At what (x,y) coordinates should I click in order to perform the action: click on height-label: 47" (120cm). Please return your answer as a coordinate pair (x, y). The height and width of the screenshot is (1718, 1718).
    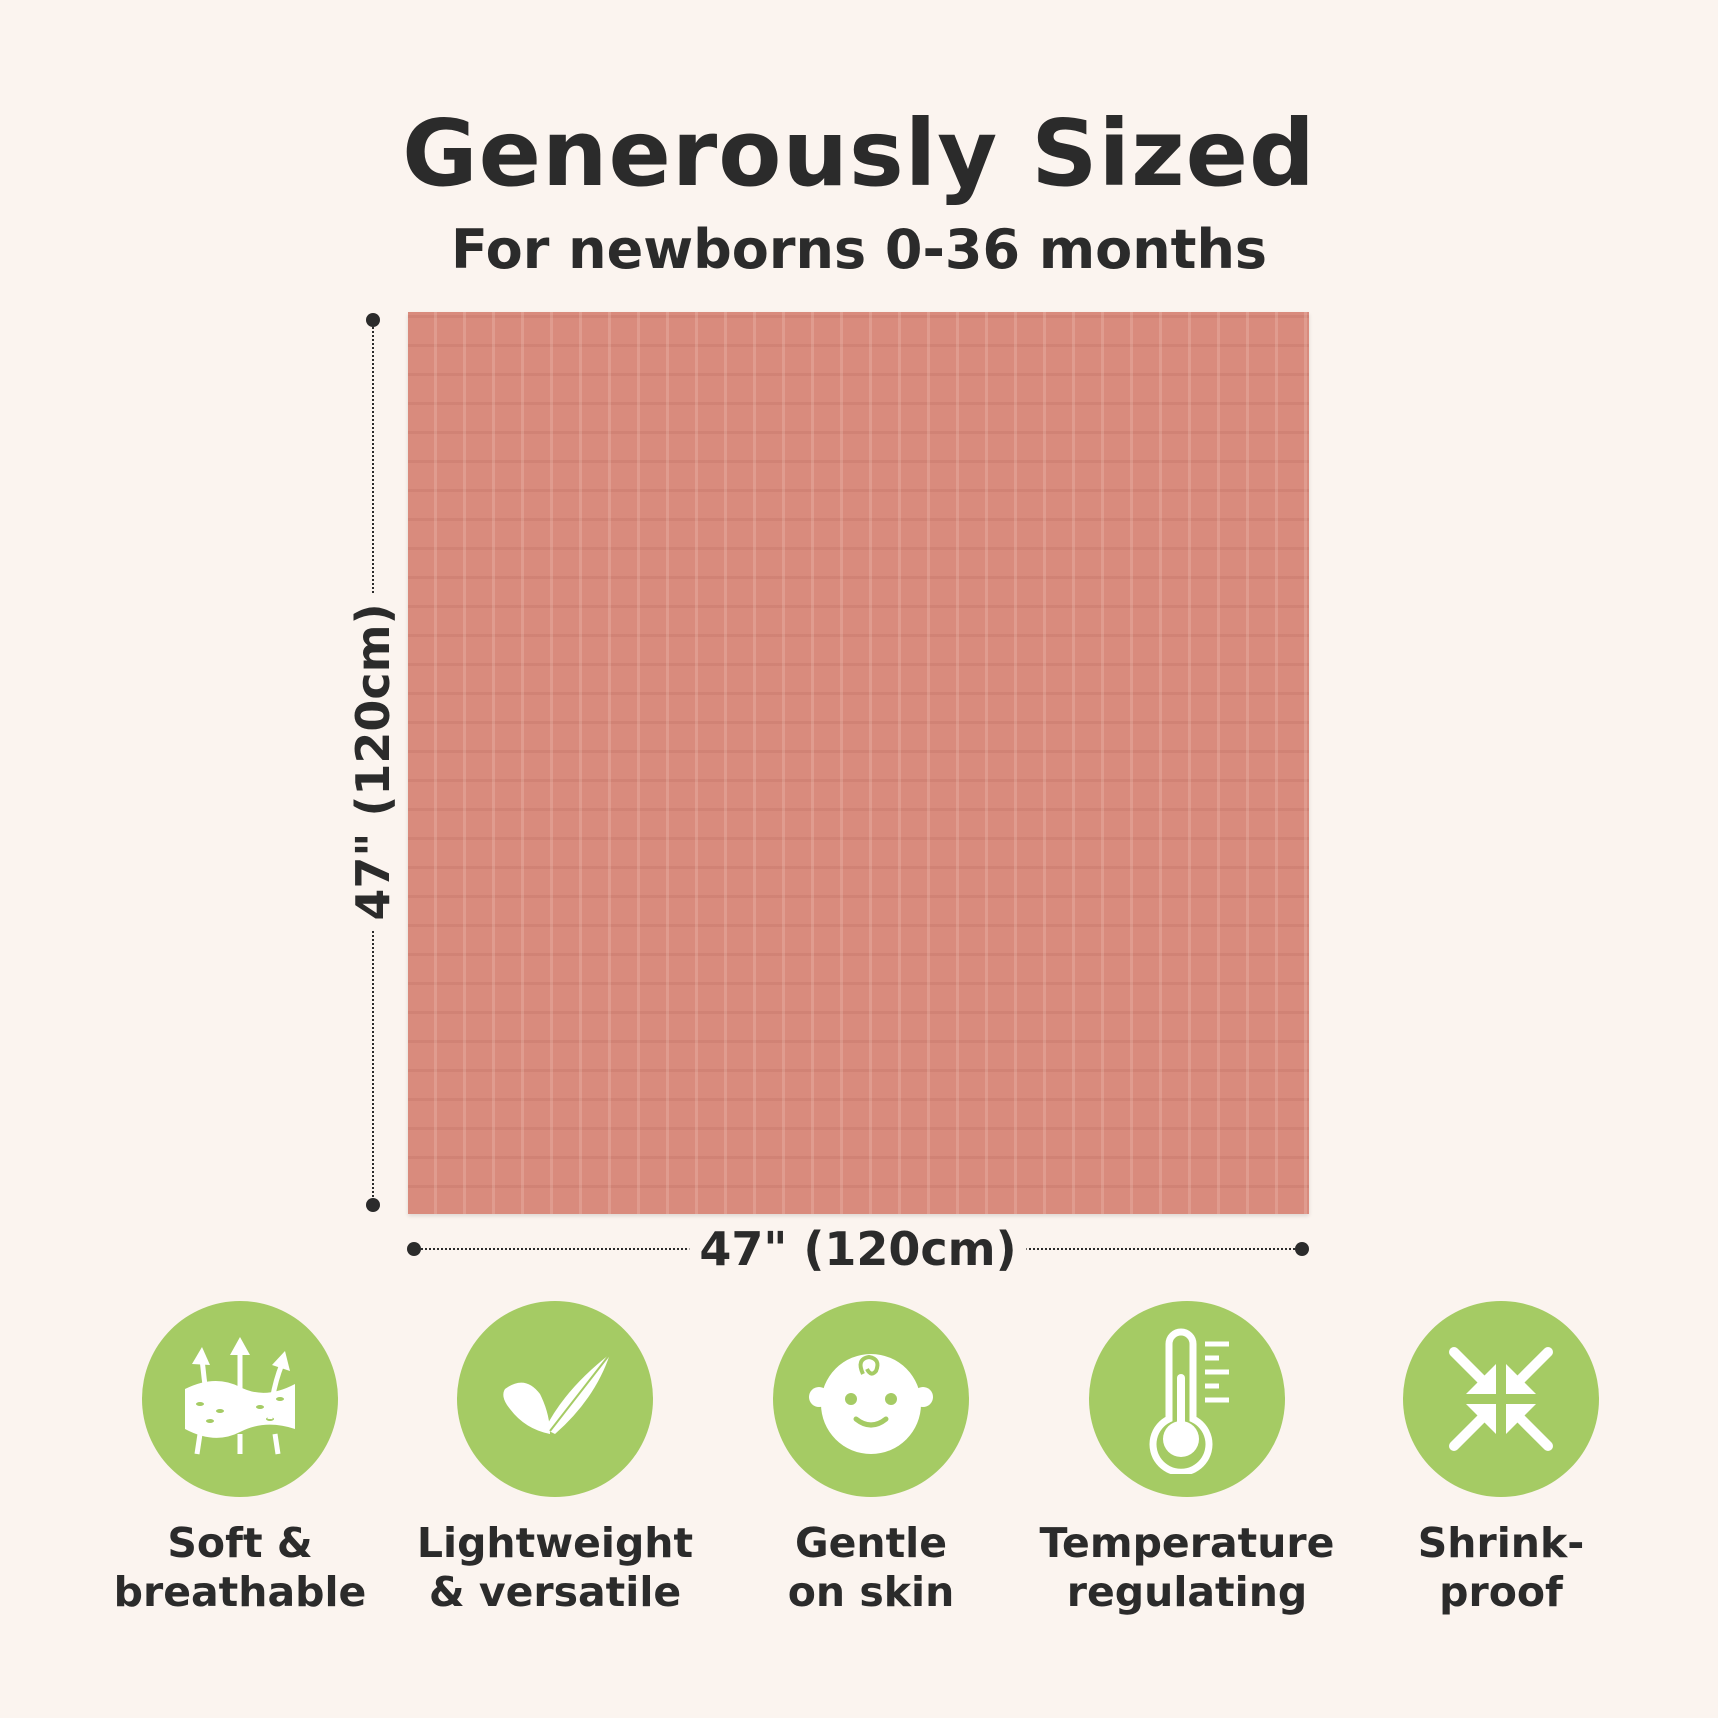
    Looking at the image, I should click on (373, 762).